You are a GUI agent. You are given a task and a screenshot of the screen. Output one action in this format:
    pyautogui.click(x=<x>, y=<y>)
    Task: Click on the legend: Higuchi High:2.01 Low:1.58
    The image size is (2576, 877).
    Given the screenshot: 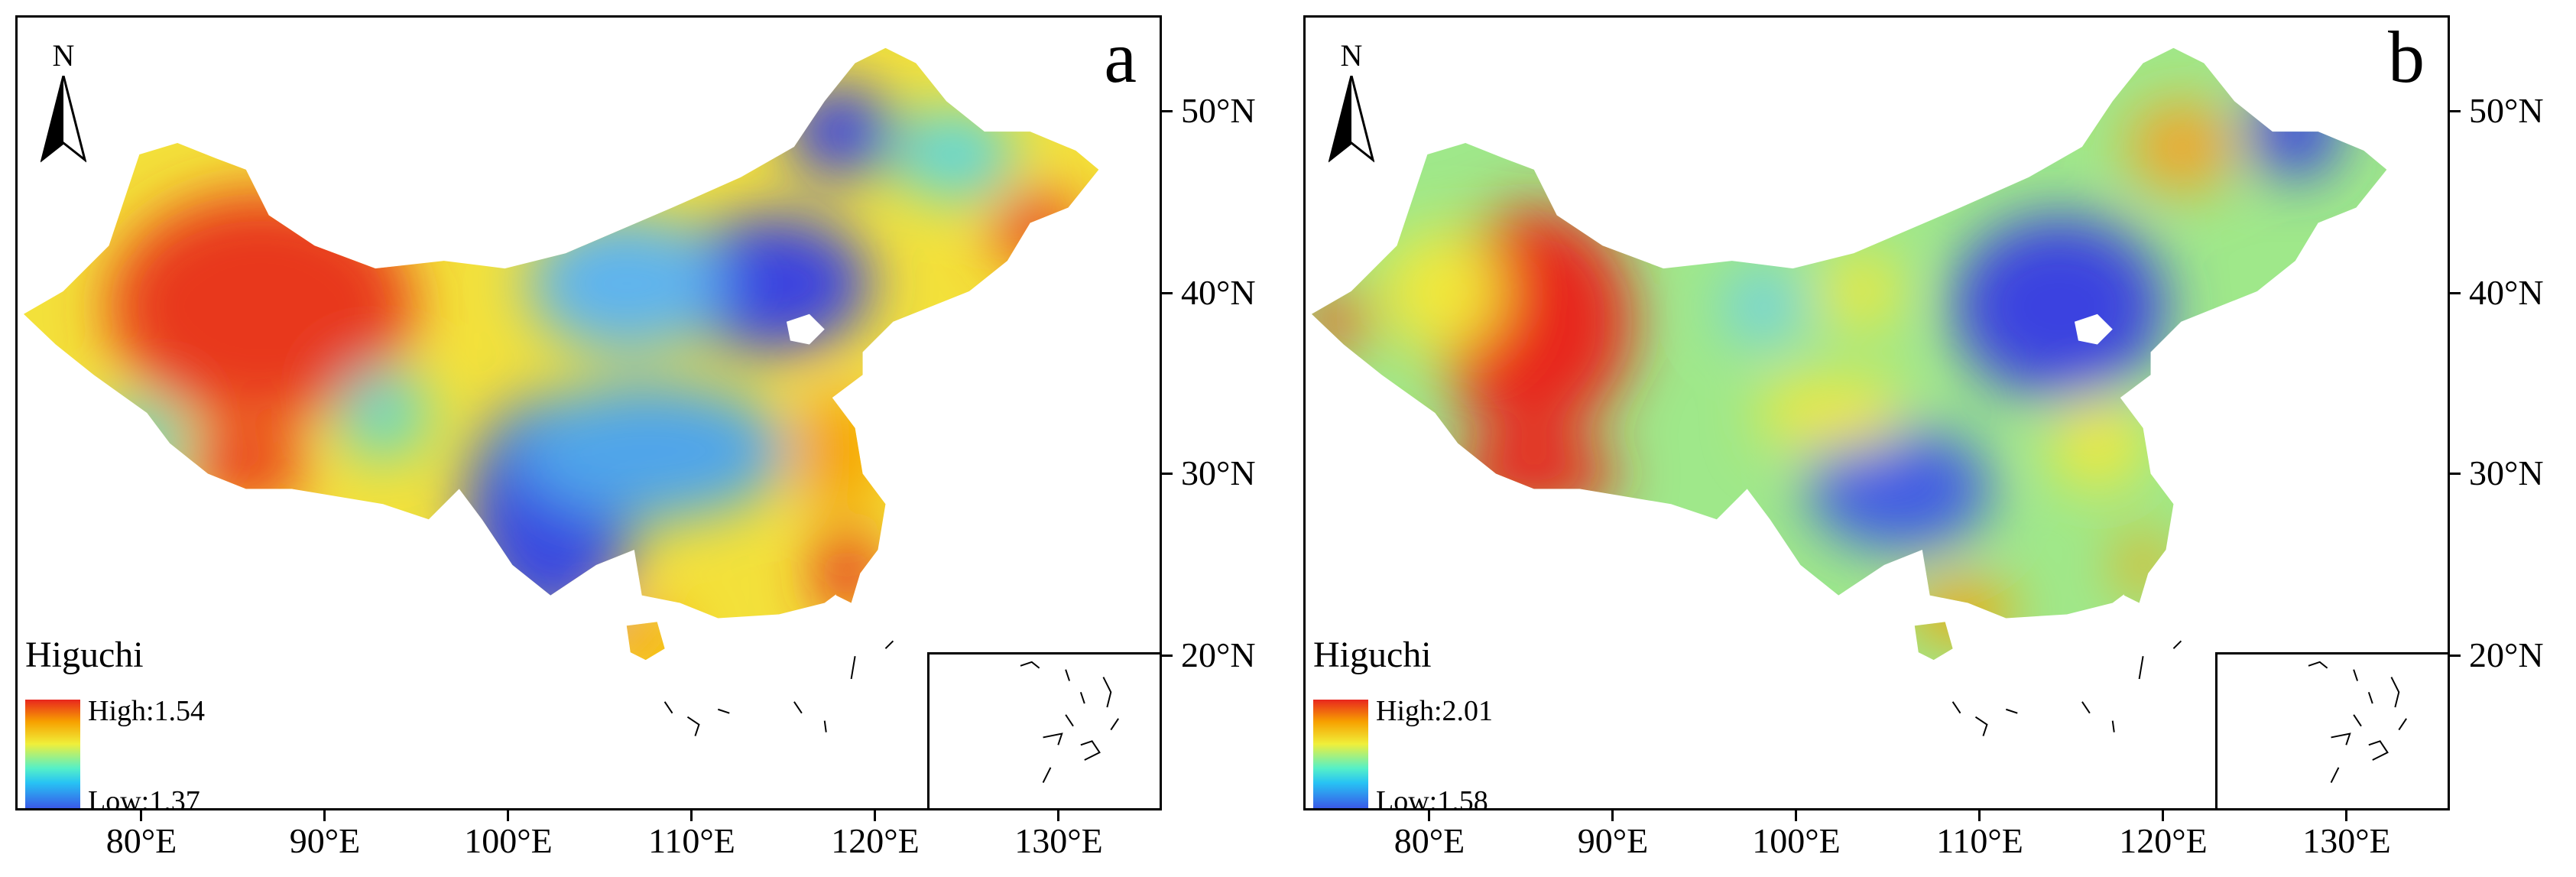 What is the action you would take?
    pyautogui.click(x=1447, y=722)
    